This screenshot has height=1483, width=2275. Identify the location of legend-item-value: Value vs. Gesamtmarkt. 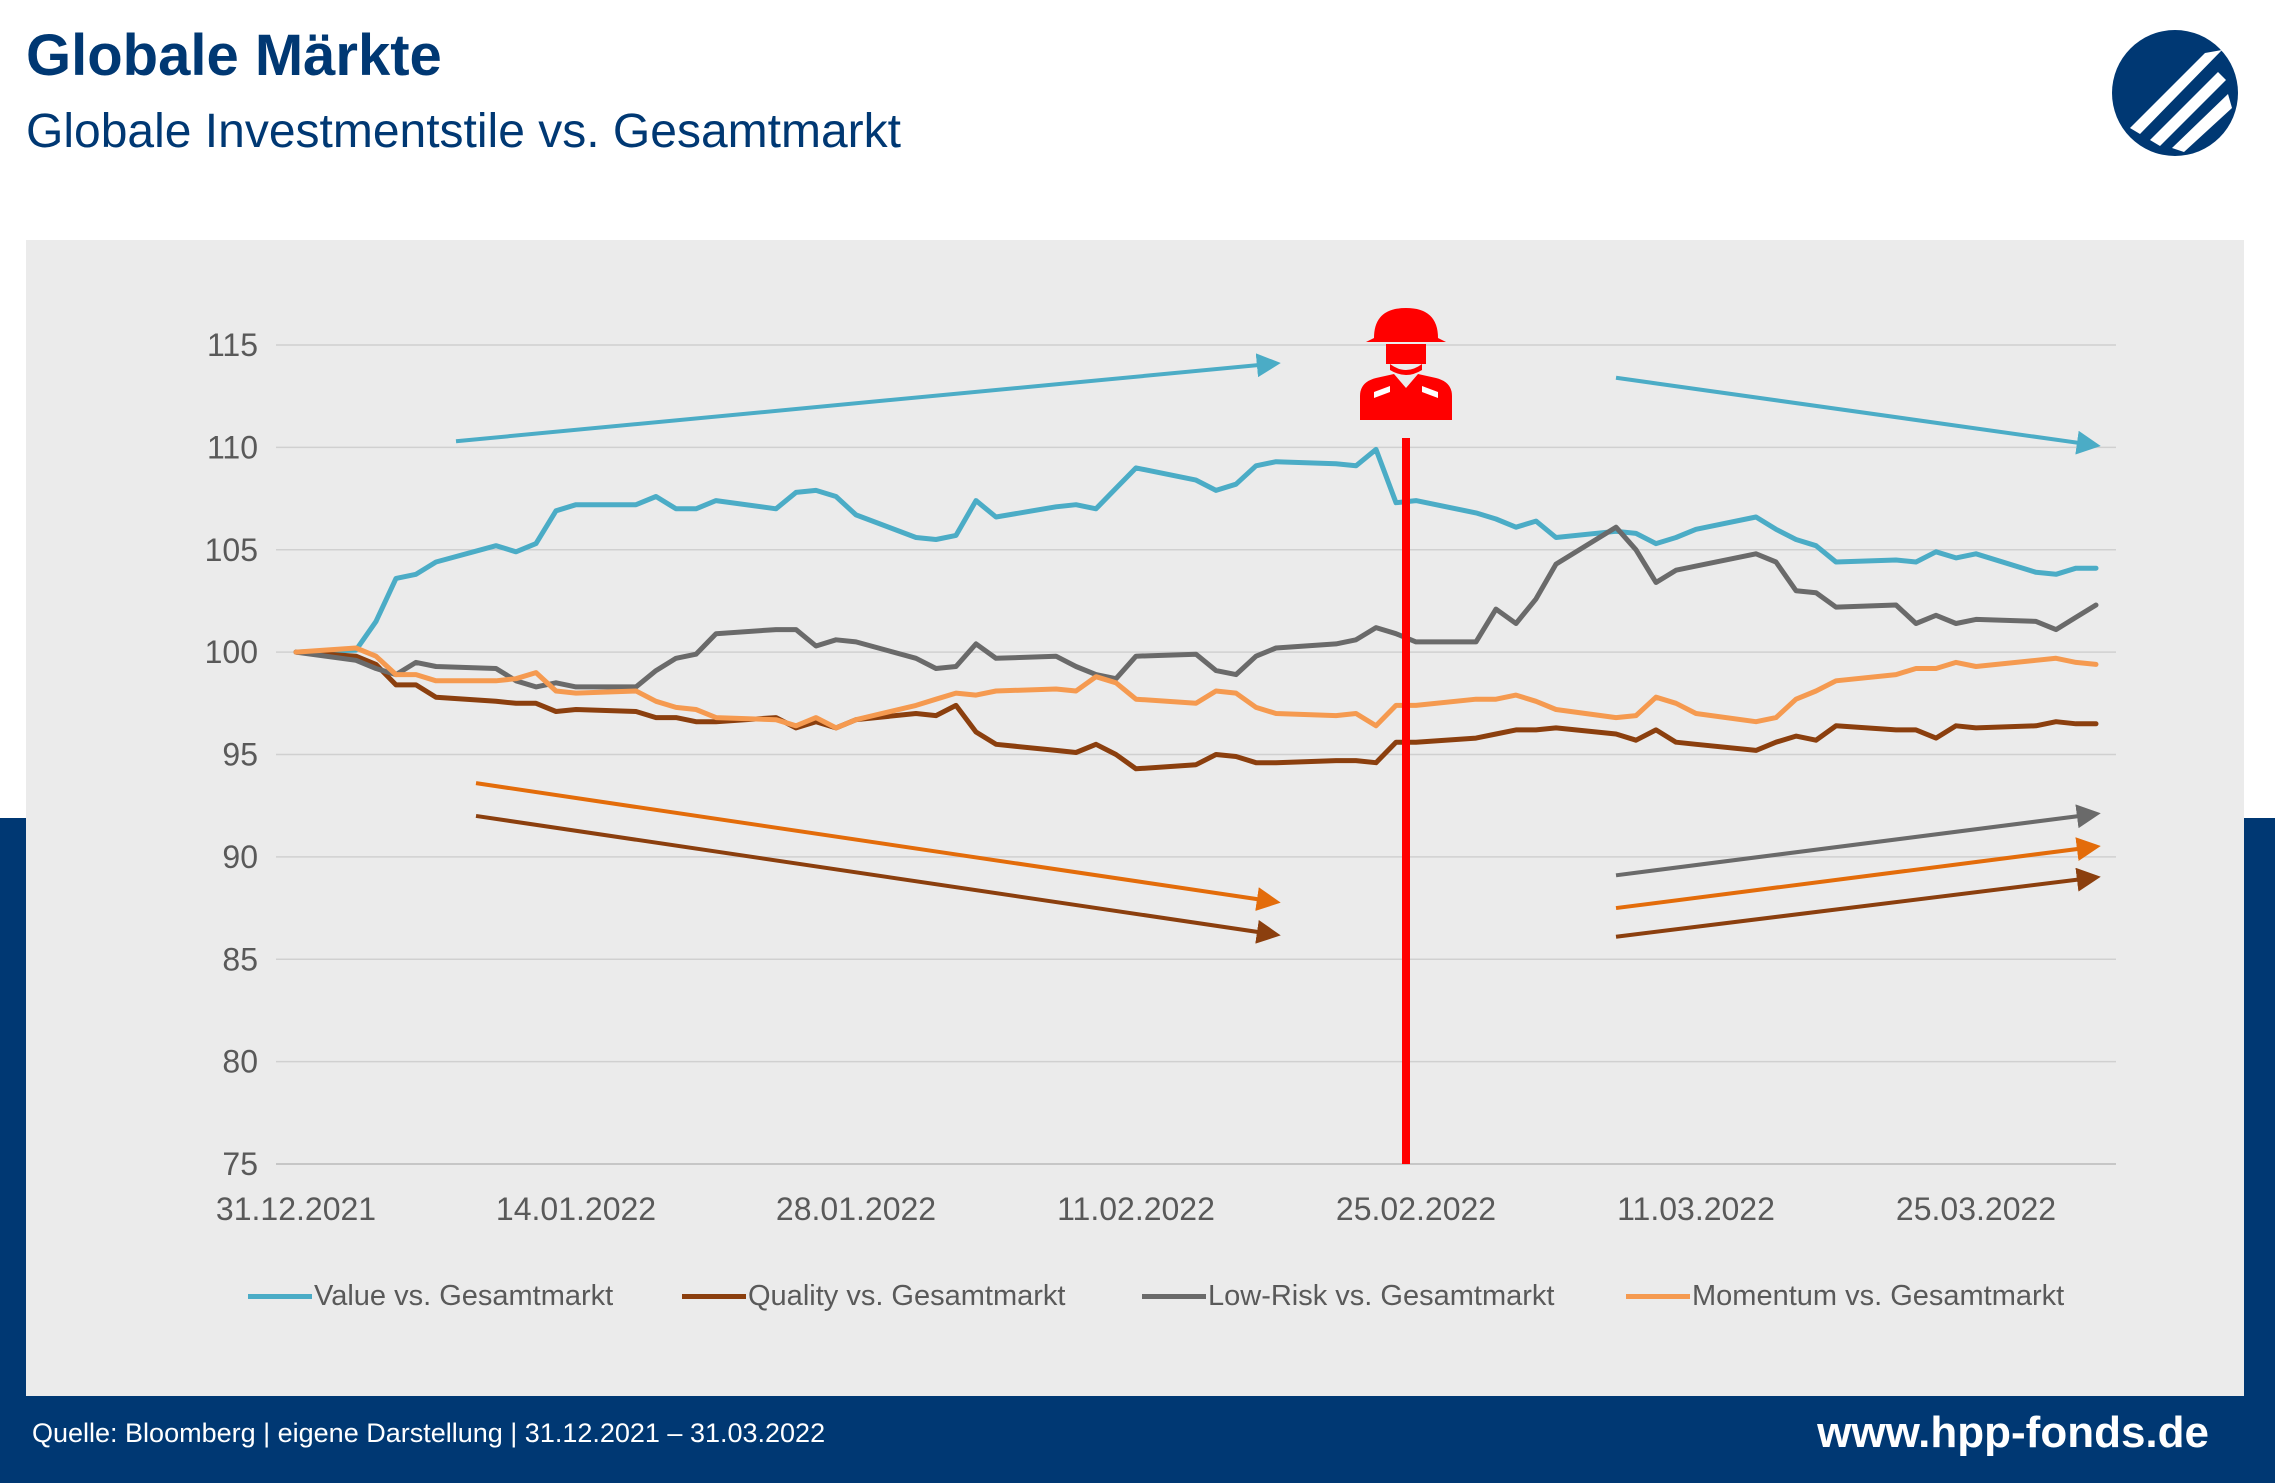
(430, 1296).